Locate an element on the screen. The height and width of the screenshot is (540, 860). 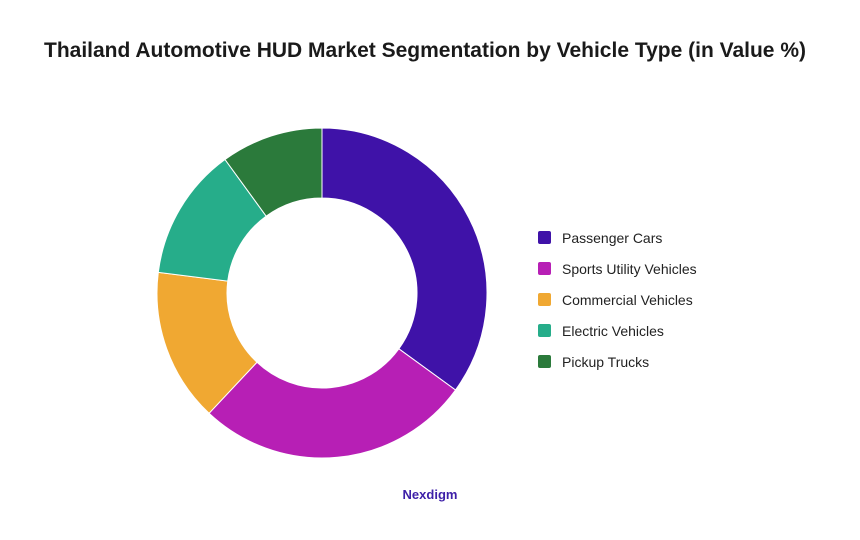
slice-passenger-cars is located at coordinates (404, 259).